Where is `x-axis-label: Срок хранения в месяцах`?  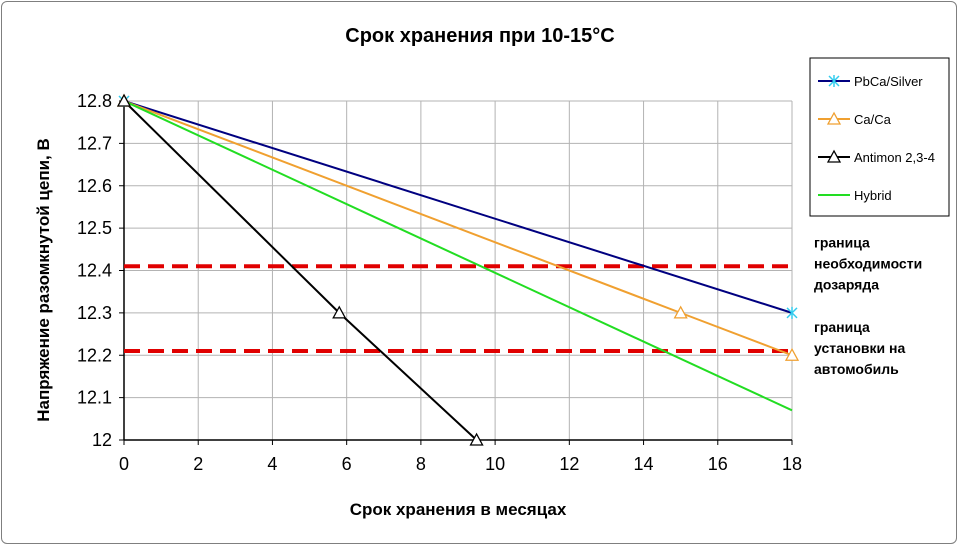 x-axis-label: Срок хранения в месяцах is located at coordinates (458, 509).